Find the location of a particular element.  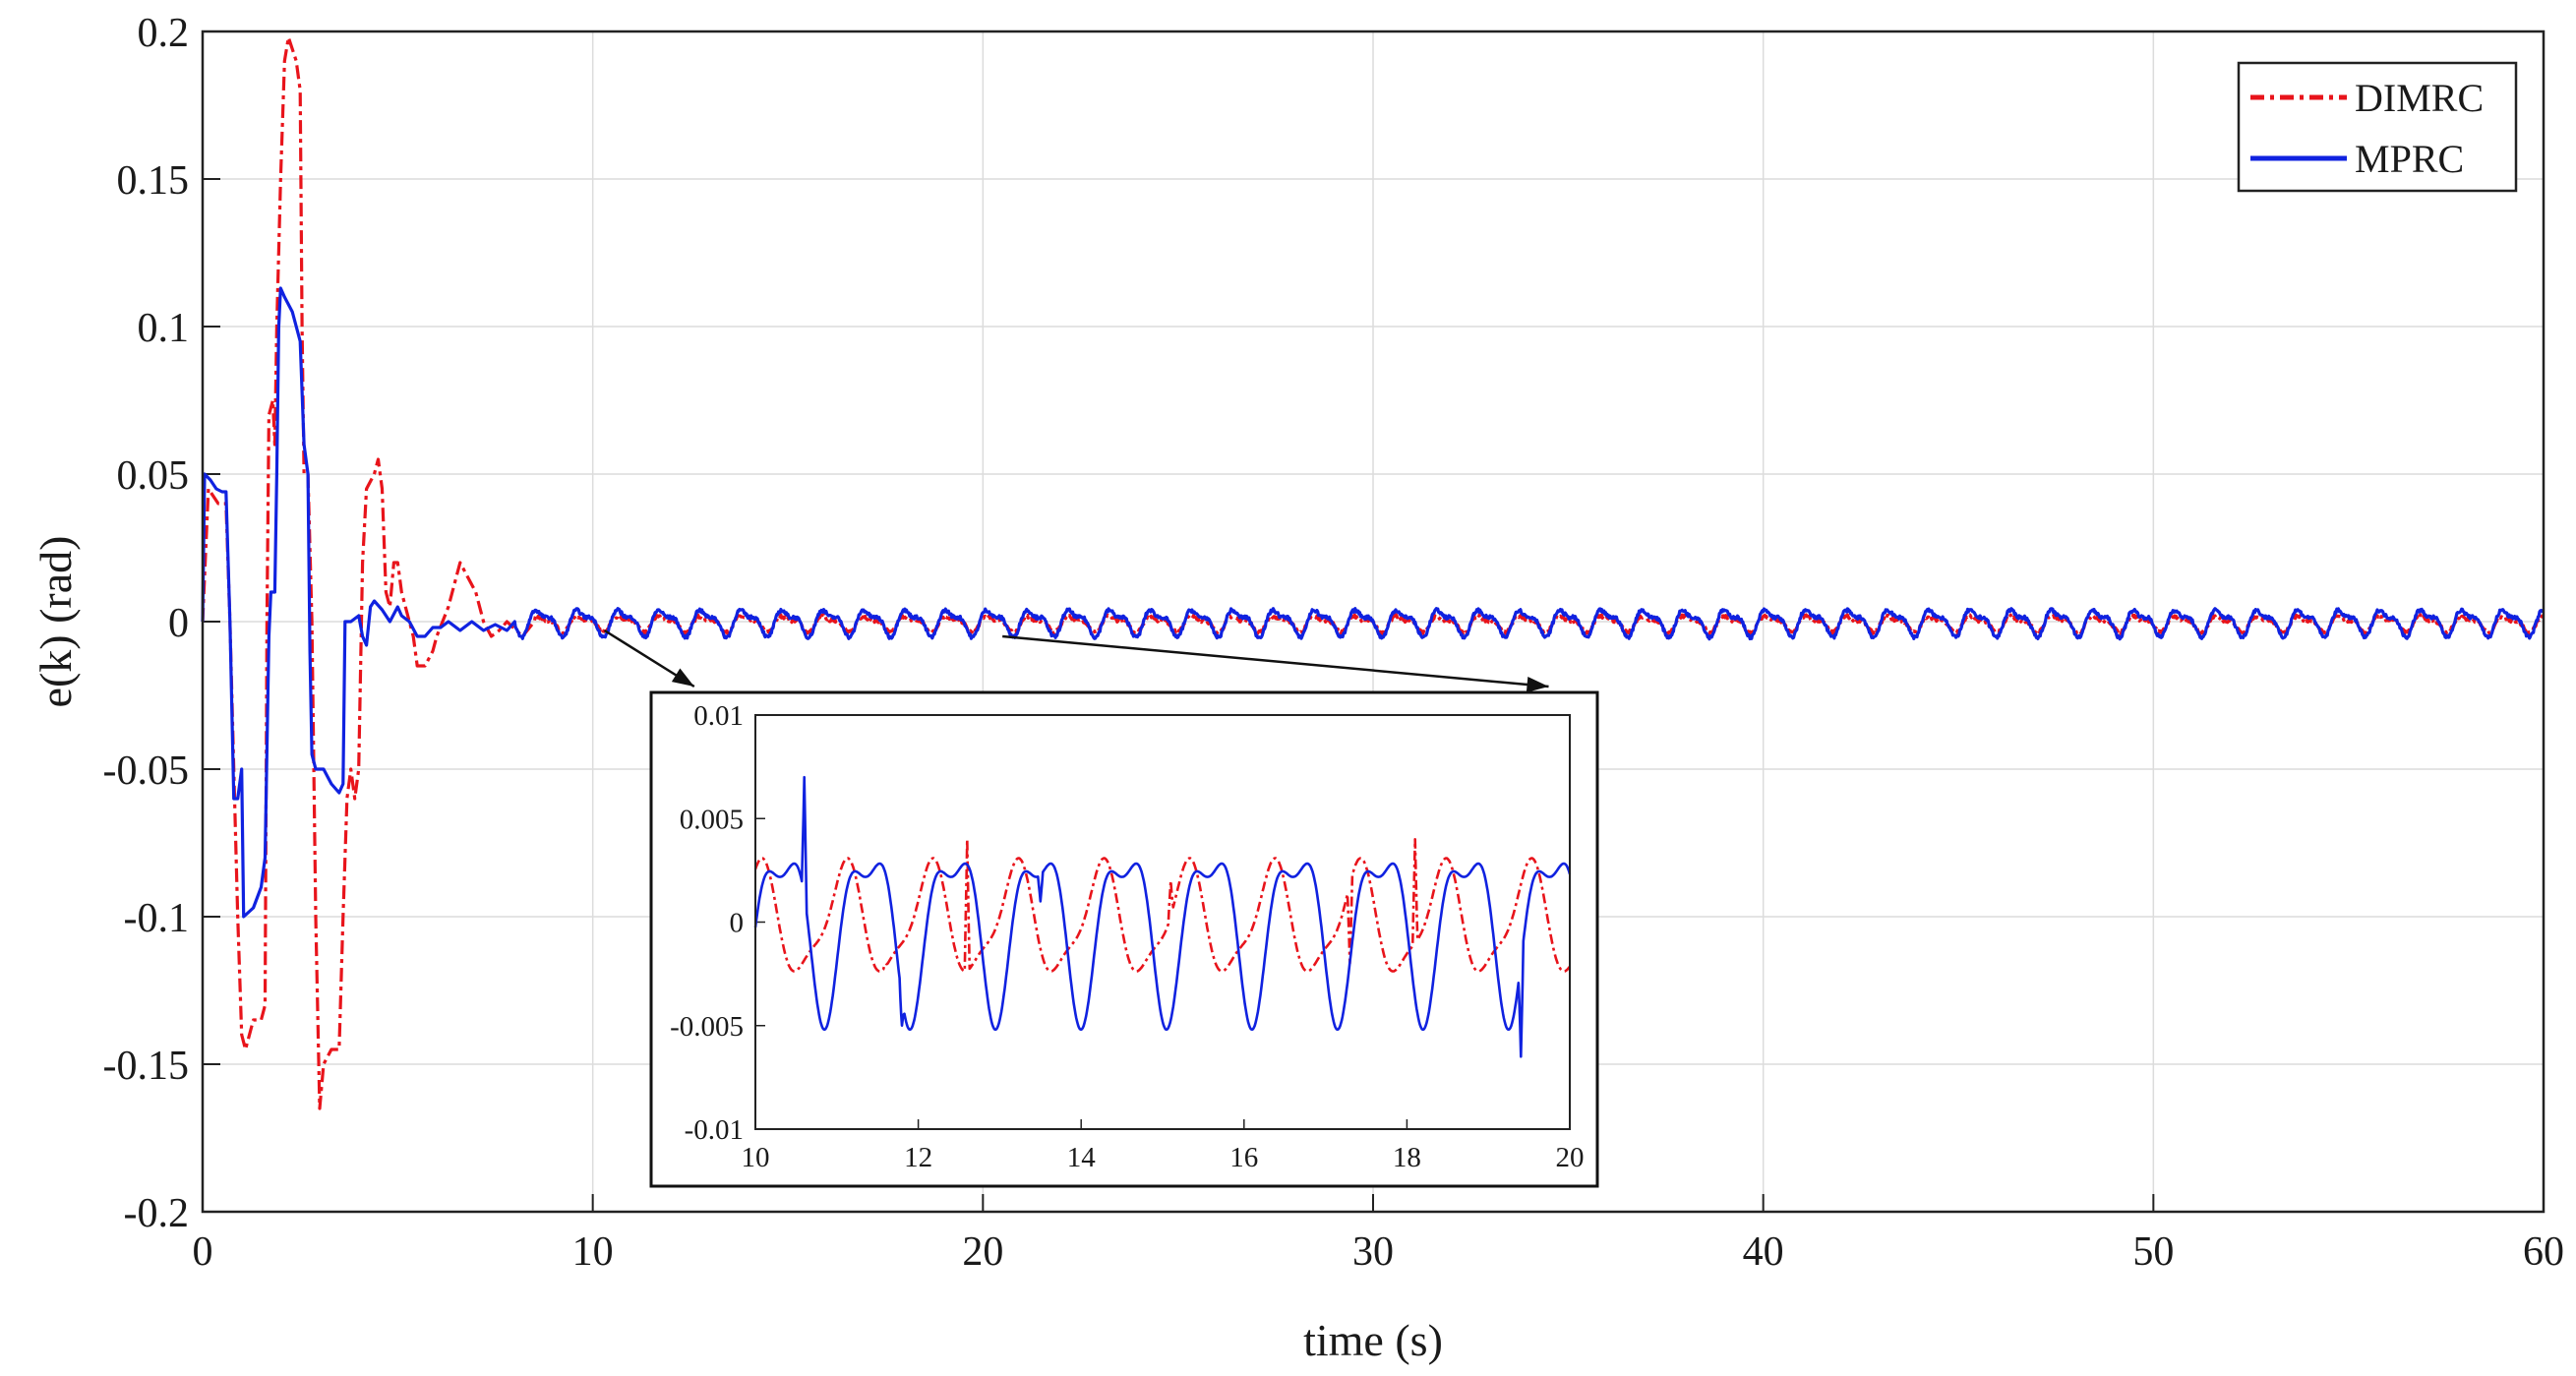

main-x-tick-label: 60 is located at coordinates (2543, 1252).